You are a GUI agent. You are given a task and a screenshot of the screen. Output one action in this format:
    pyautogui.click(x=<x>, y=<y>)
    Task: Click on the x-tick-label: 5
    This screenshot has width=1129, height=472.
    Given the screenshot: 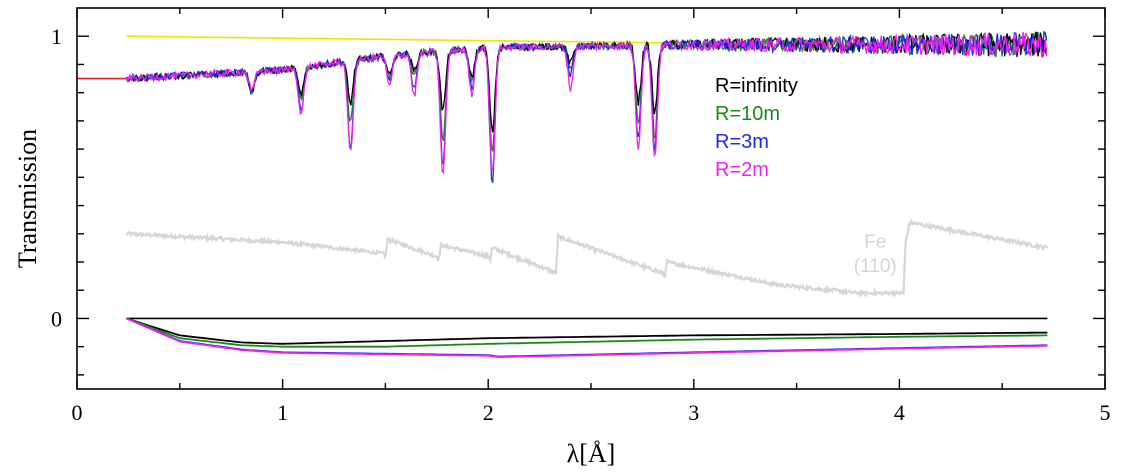 What is the action you would take?
    pyautogui.click(x=1105, y=412)
    